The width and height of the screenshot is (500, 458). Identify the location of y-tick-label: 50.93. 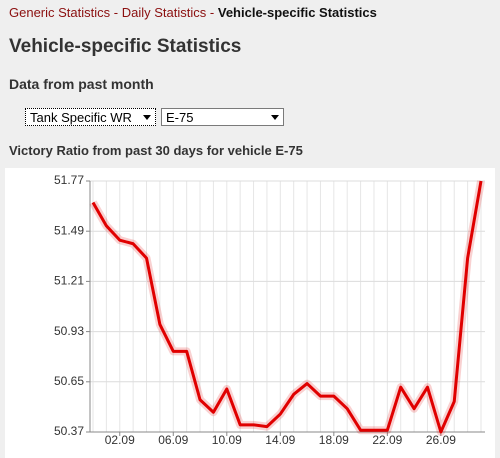
(69, 331).